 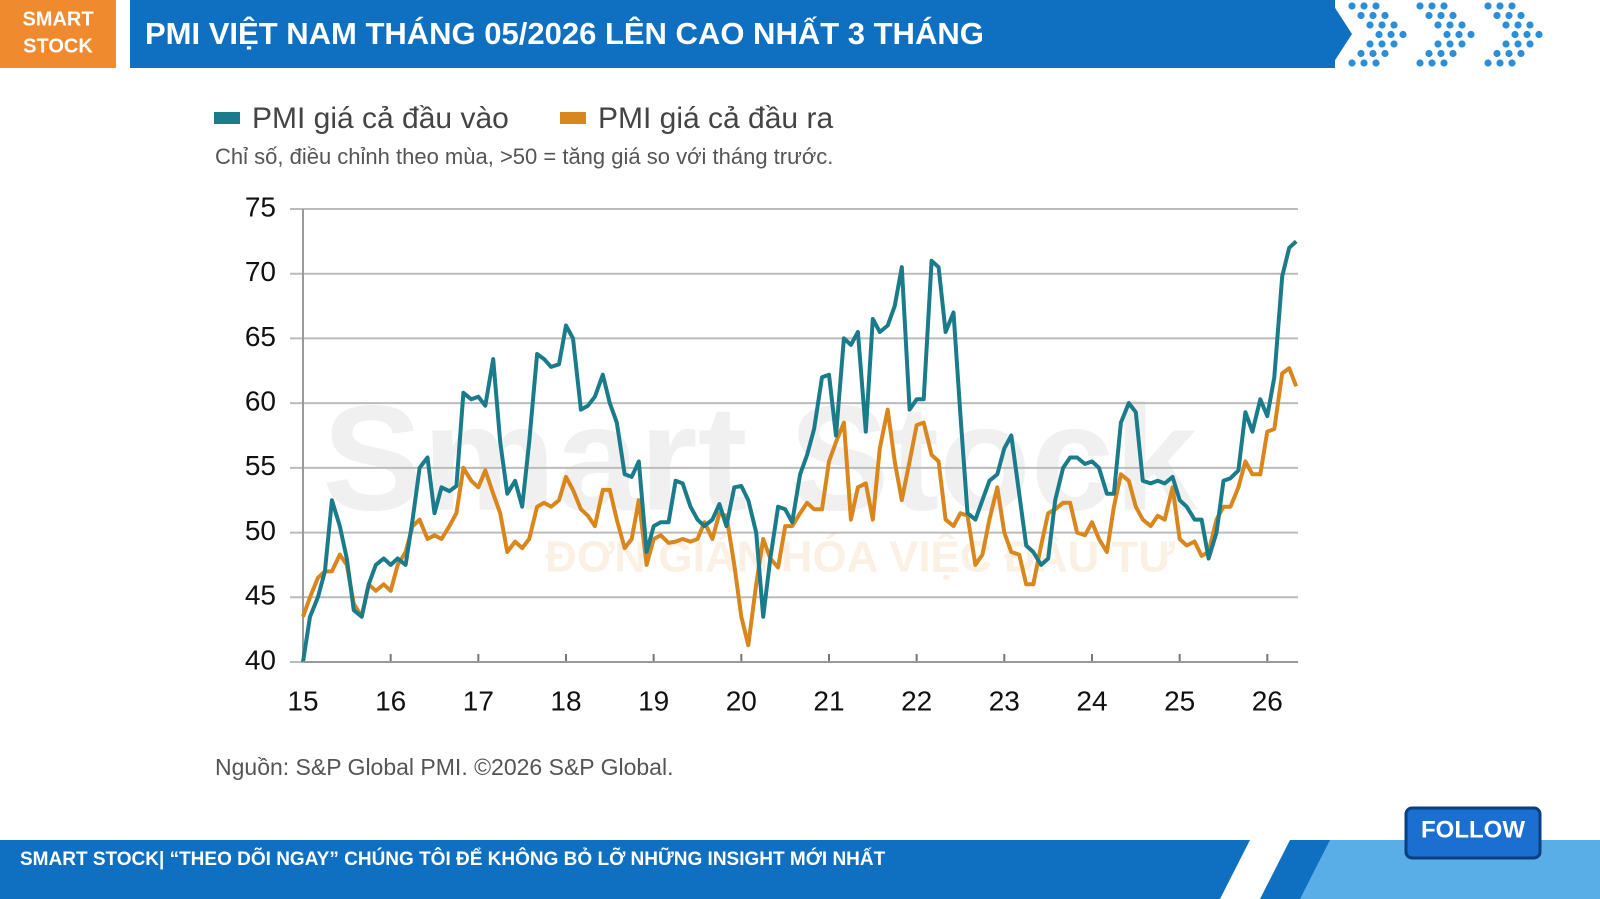 I want to click on x-tick-label: 17, so click(x=478, y=700).